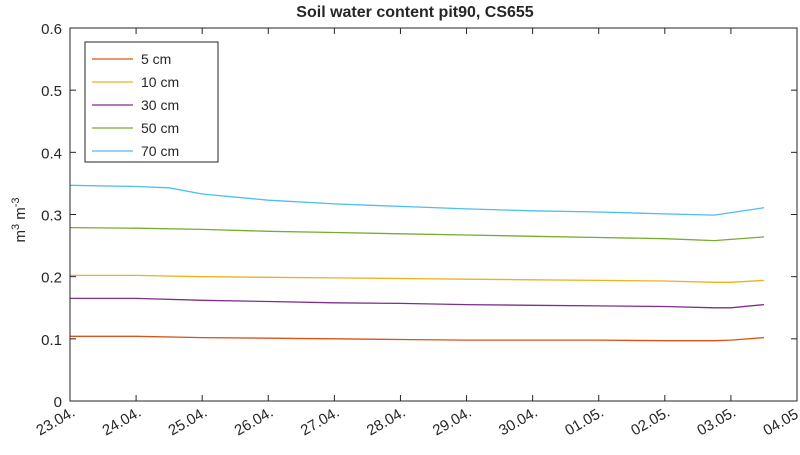  Describe the element at coordinates (51, 153) in the screenshot. I see `y-tick-label: 0.4` at that location.